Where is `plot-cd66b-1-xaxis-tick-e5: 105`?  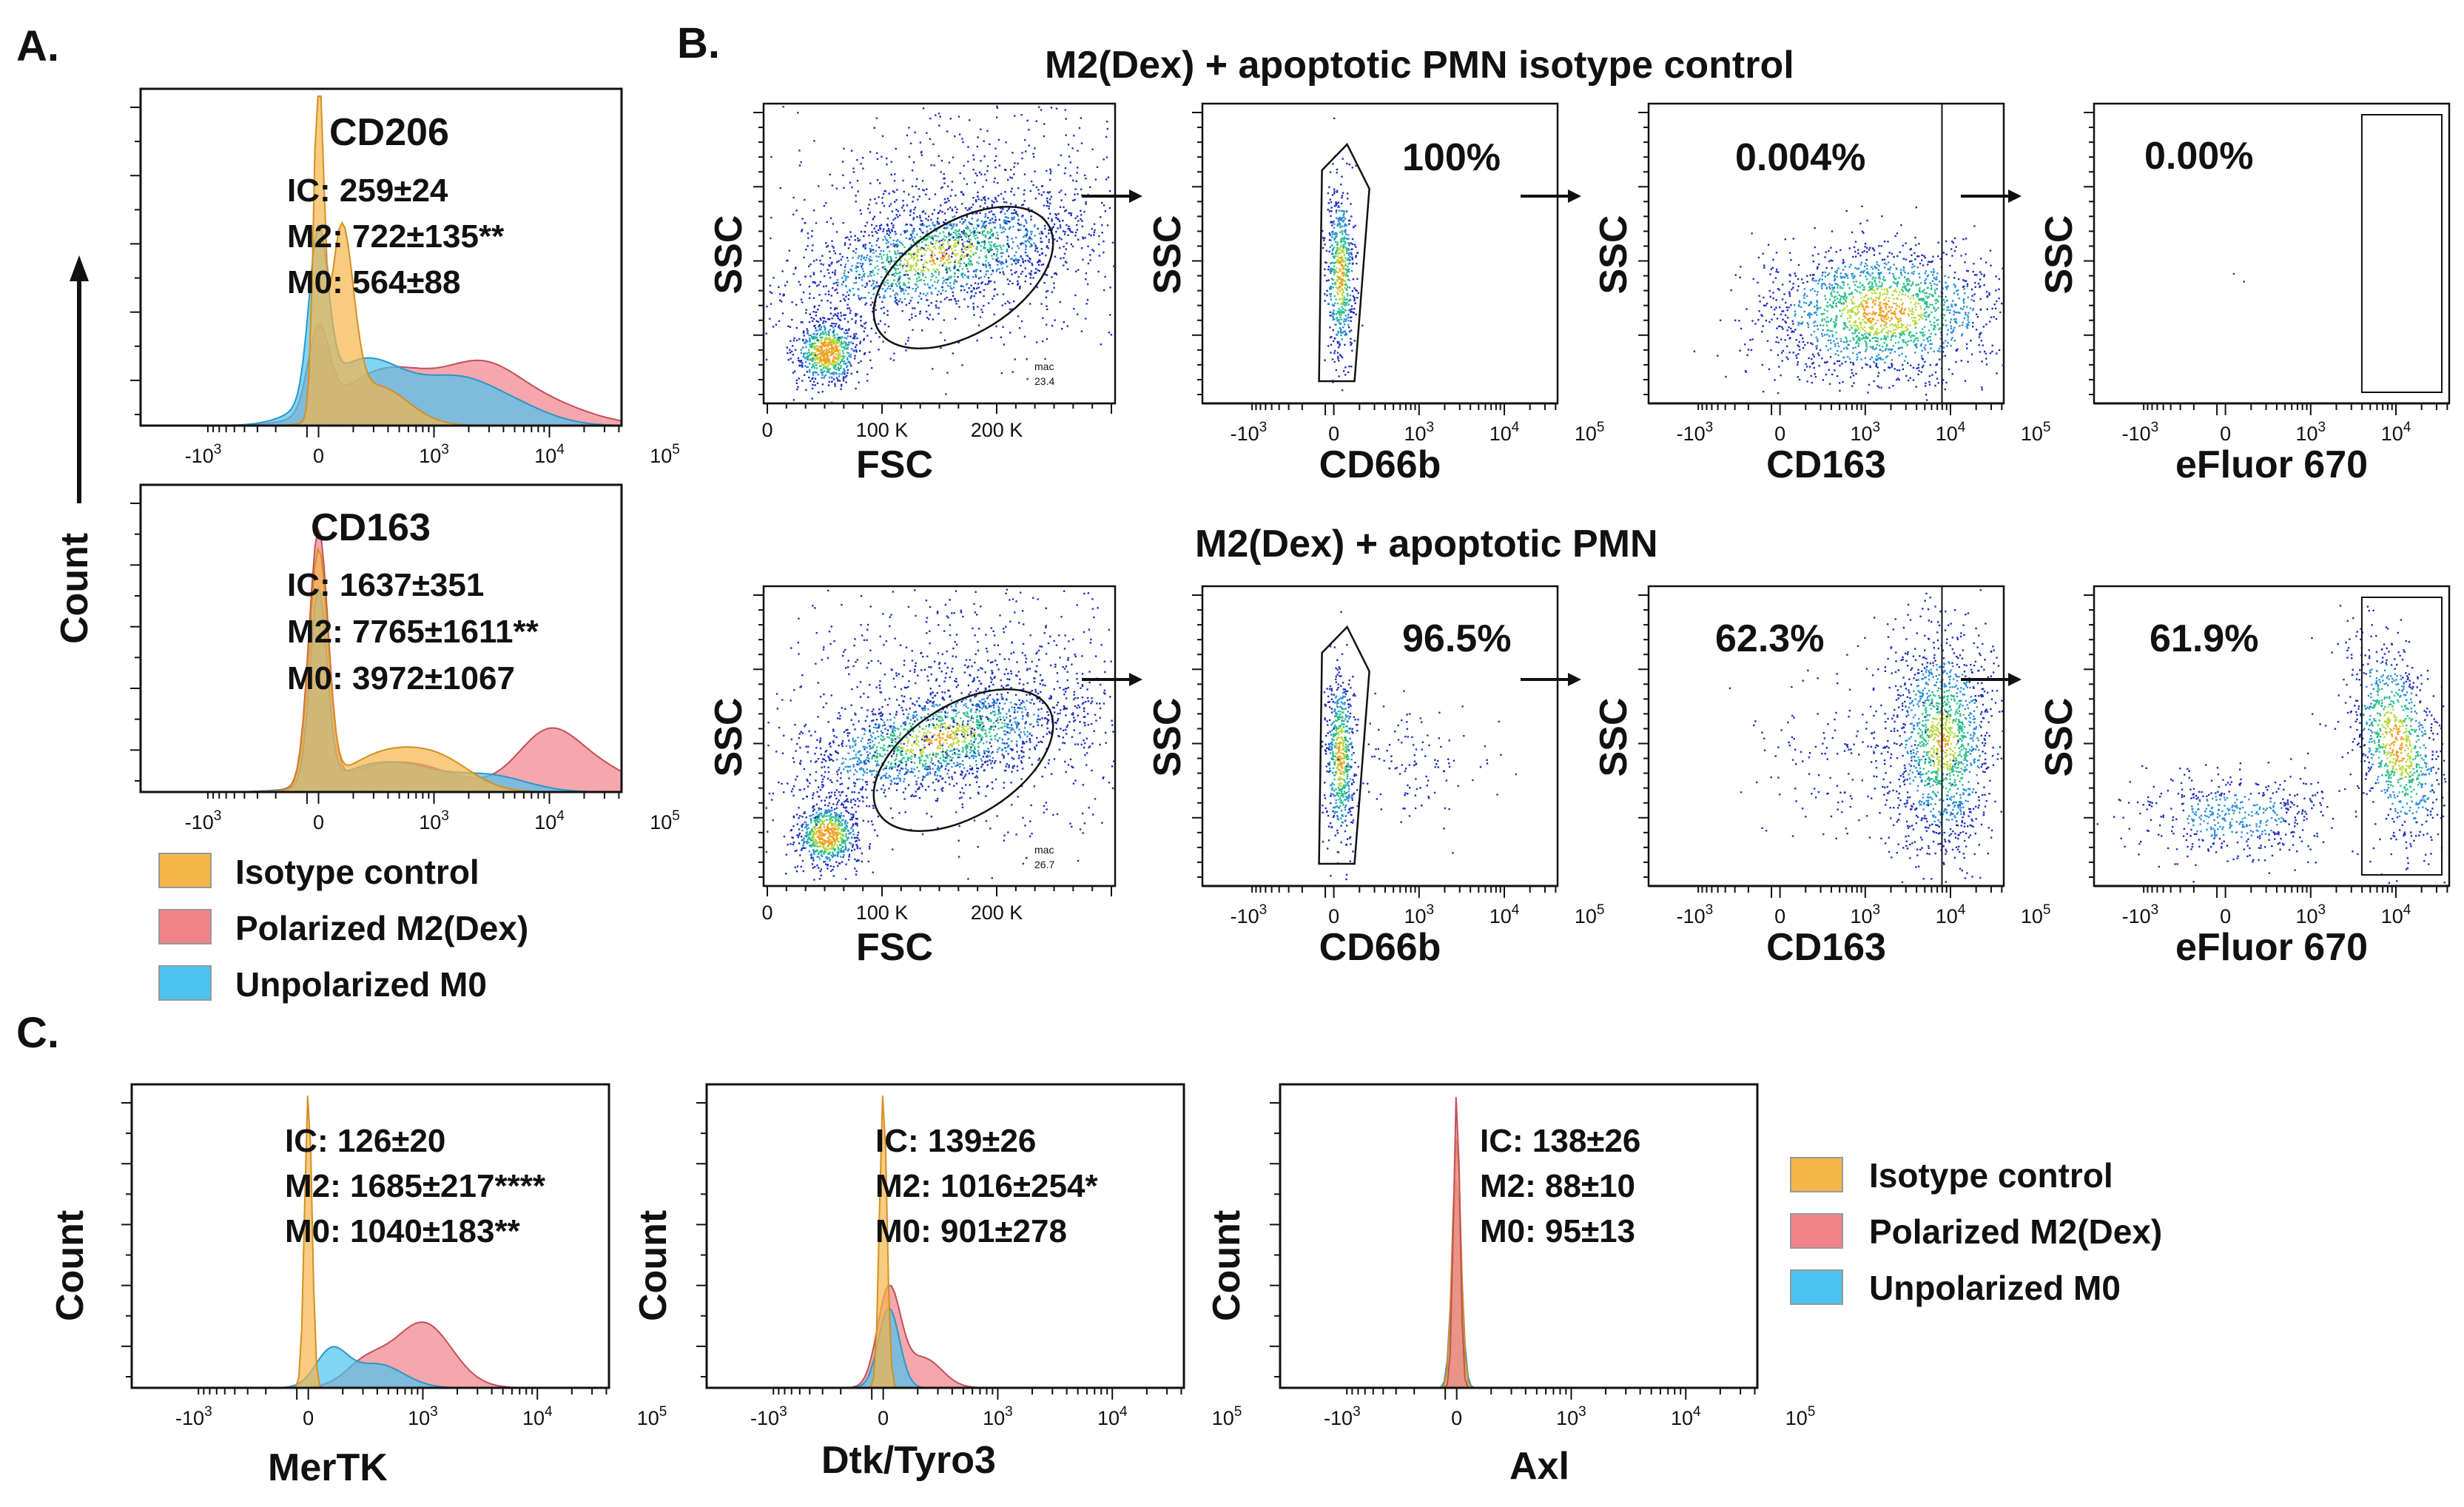 plot-cd66b-1-xaxis-tick-e5: 105 is located at coordinates (1590, 433).